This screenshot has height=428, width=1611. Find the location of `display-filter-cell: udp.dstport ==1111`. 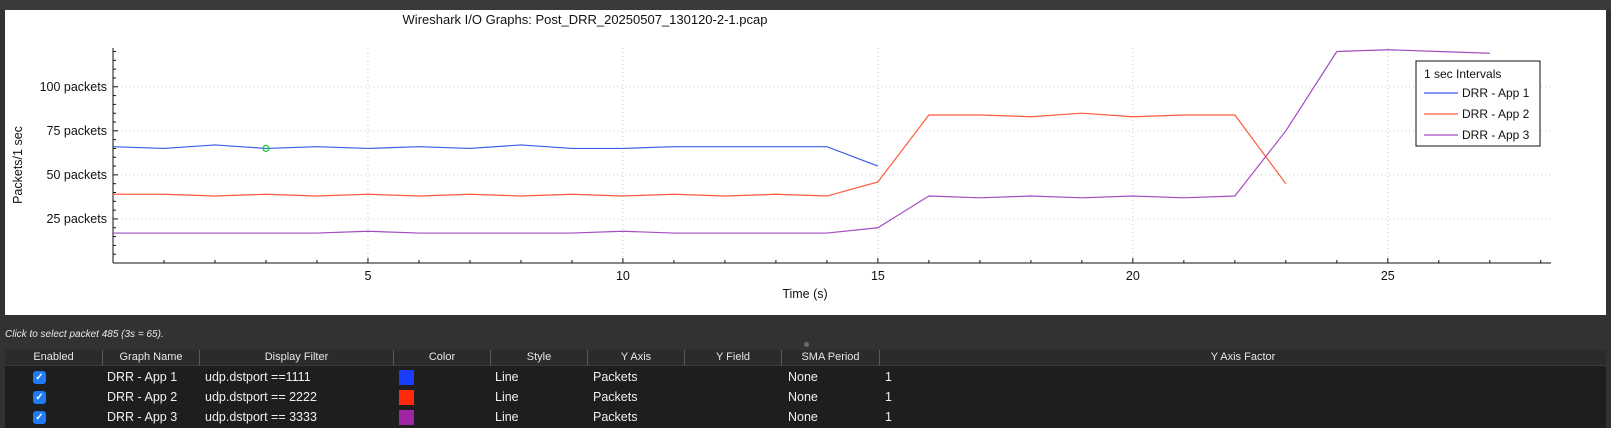

display-filter-cell: udp.dstport ==1111 is located at coordinates (258, 377).